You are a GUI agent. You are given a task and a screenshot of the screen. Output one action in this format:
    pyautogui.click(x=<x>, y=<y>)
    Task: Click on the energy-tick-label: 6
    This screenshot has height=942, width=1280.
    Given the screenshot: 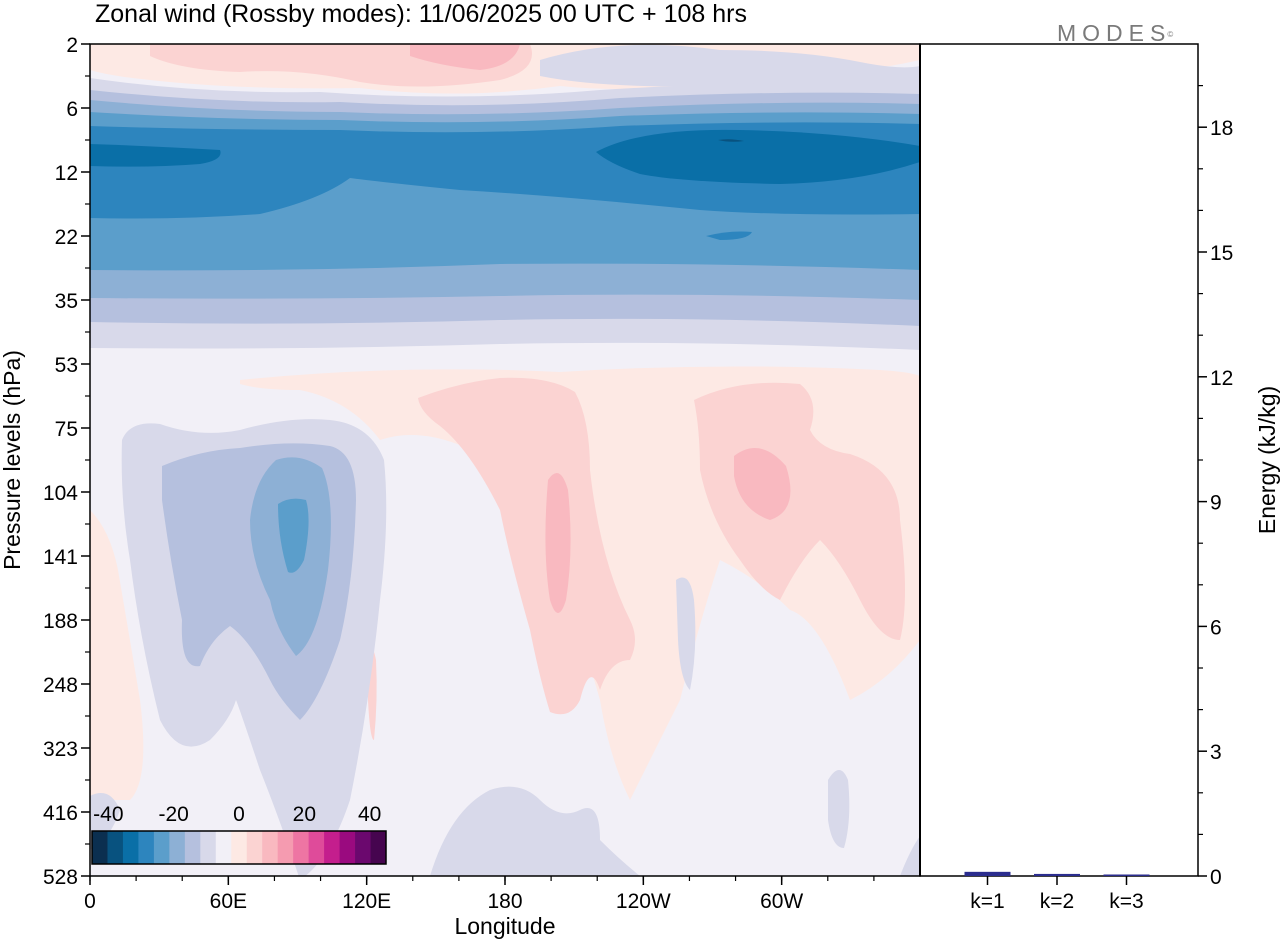 What is the action you would take?
    pyautogui.click(x=1216, y=627)
    